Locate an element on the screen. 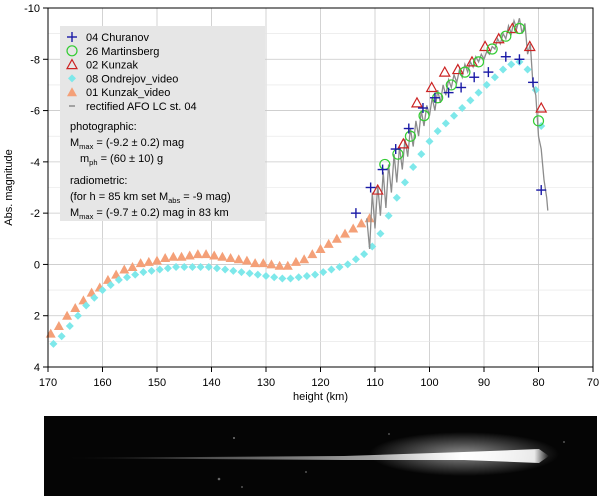 This screenshot has height=504, width=600. y-tick-label: 4 is located at coordinates (37, 368).